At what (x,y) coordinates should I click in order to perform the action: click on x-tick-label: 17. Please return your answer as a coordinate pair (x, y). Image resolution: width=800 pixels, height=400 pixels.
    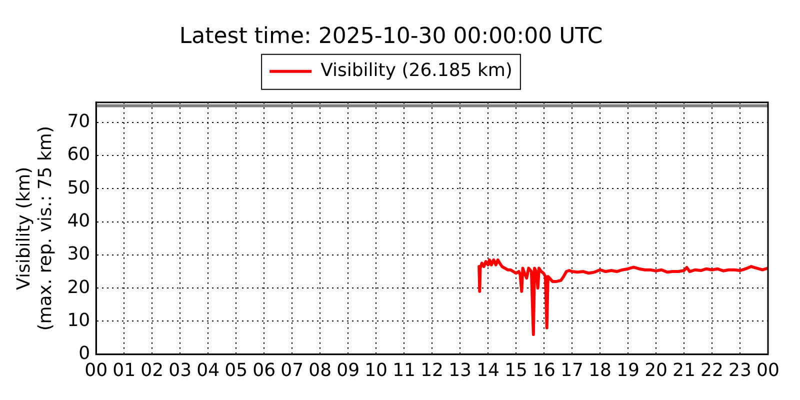
    Looking at the image, I should click on (572, 370).